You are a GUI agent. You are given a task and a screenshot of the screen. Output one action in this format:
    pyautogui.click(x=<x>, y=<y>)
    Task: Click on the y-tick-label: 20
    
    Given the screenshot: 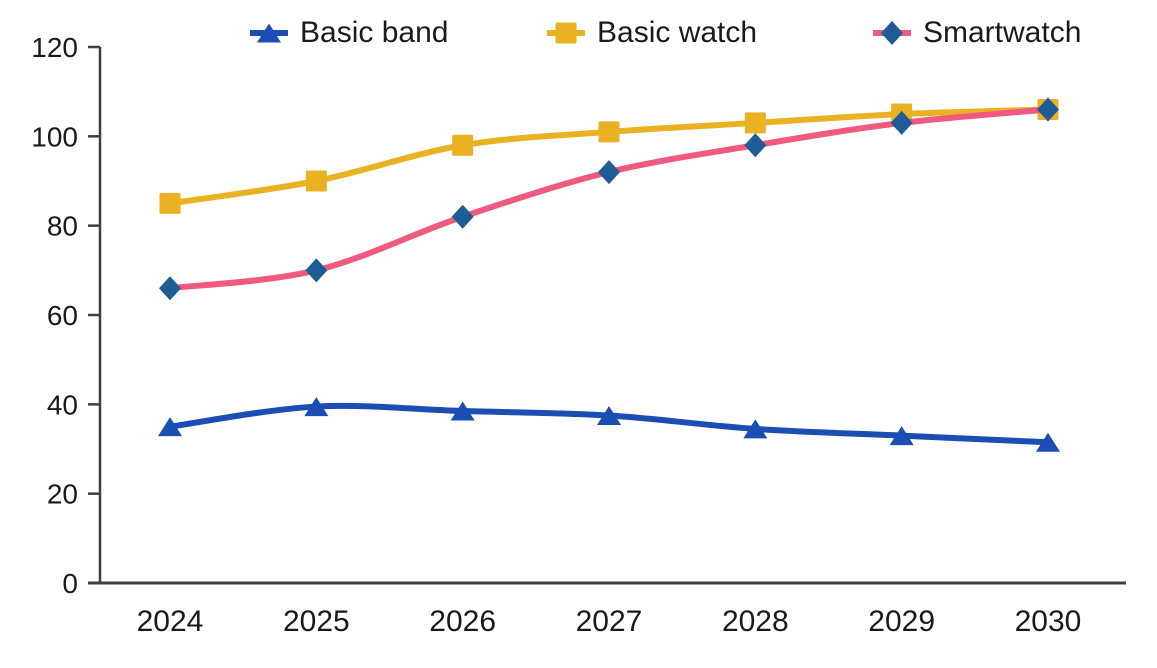 What is the action you would take?
    pyautogui.click(x=62, y=494)
    